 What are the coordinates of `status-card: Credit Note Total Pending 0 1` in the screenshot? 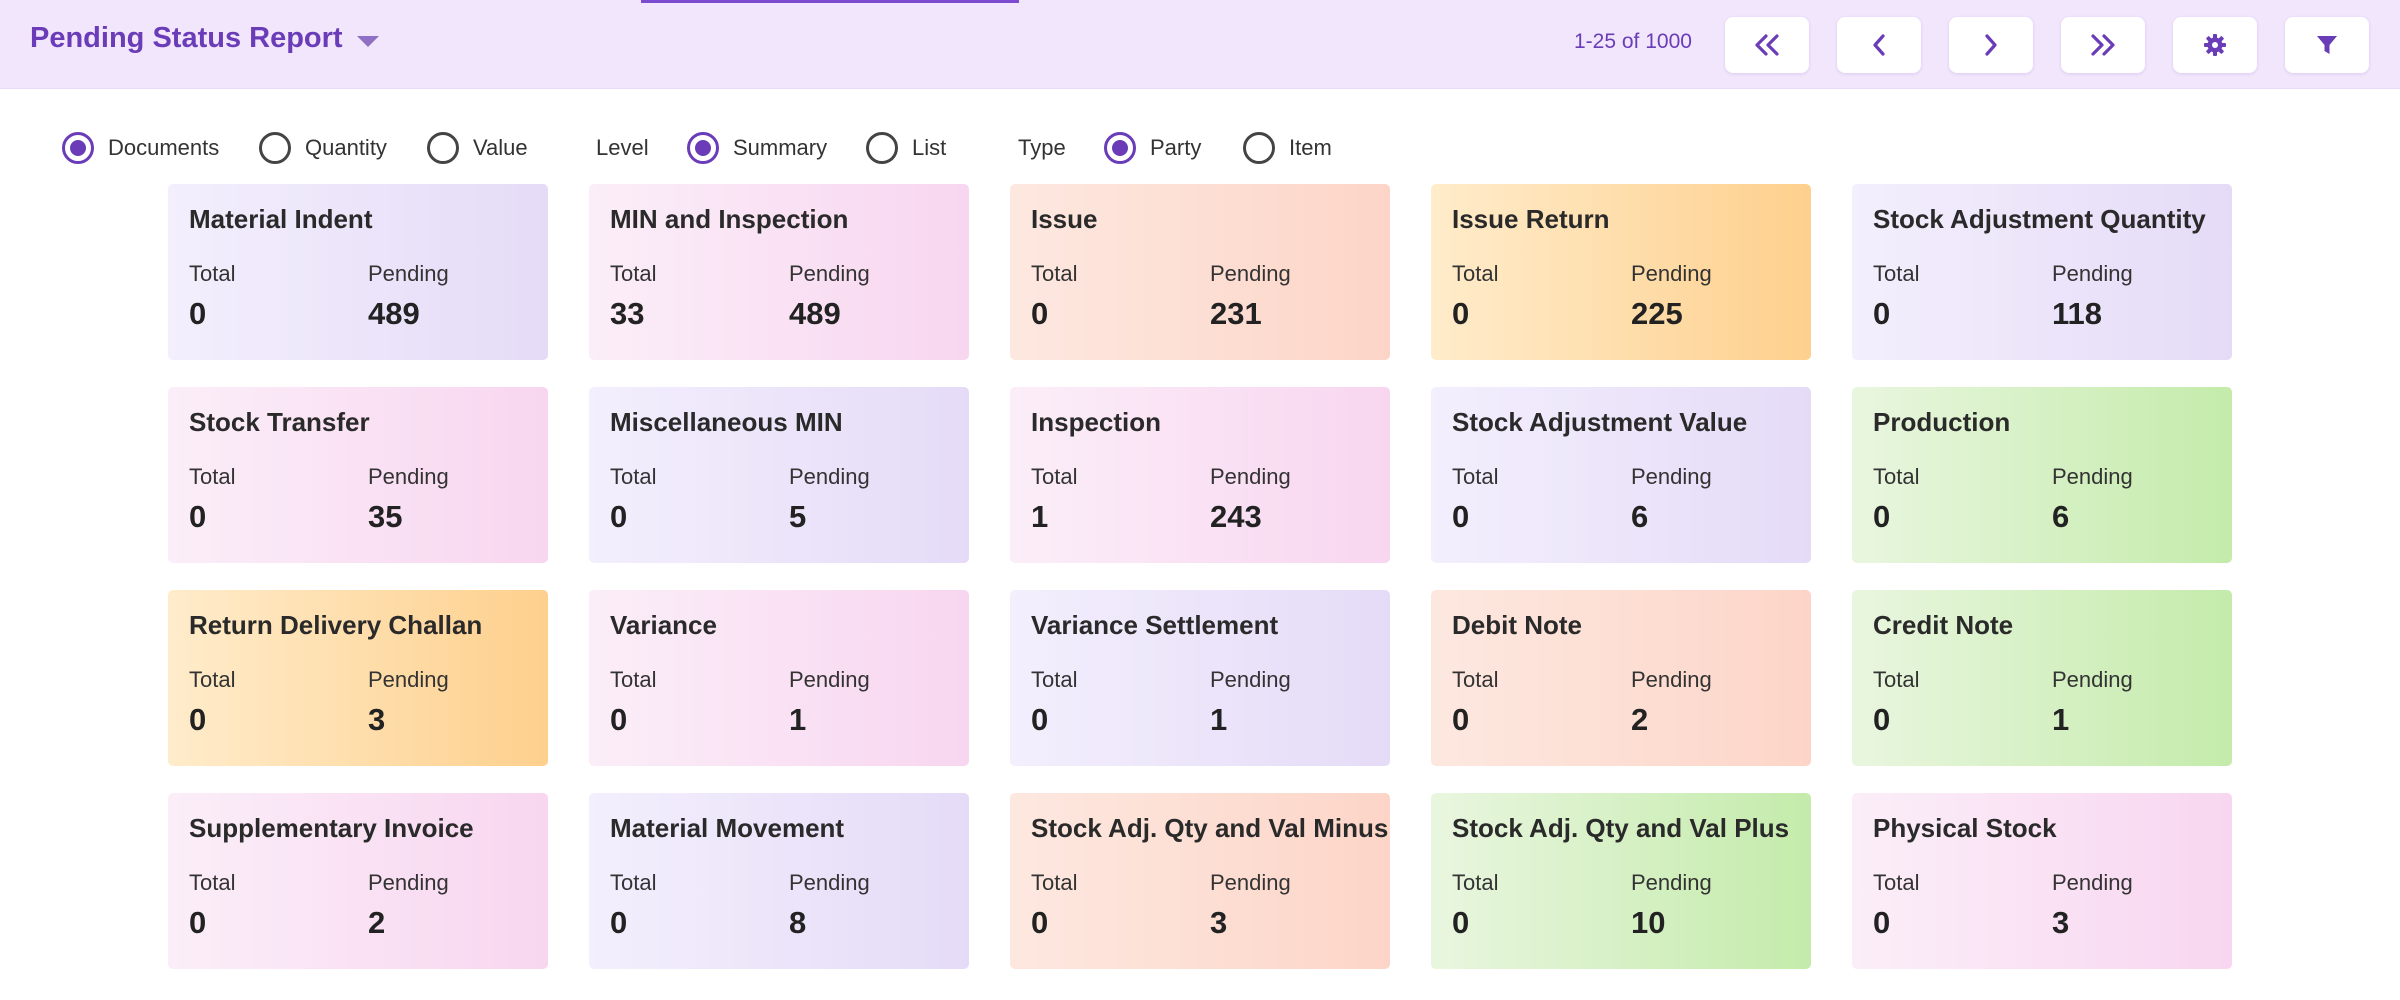 It's located at (2042, 678).